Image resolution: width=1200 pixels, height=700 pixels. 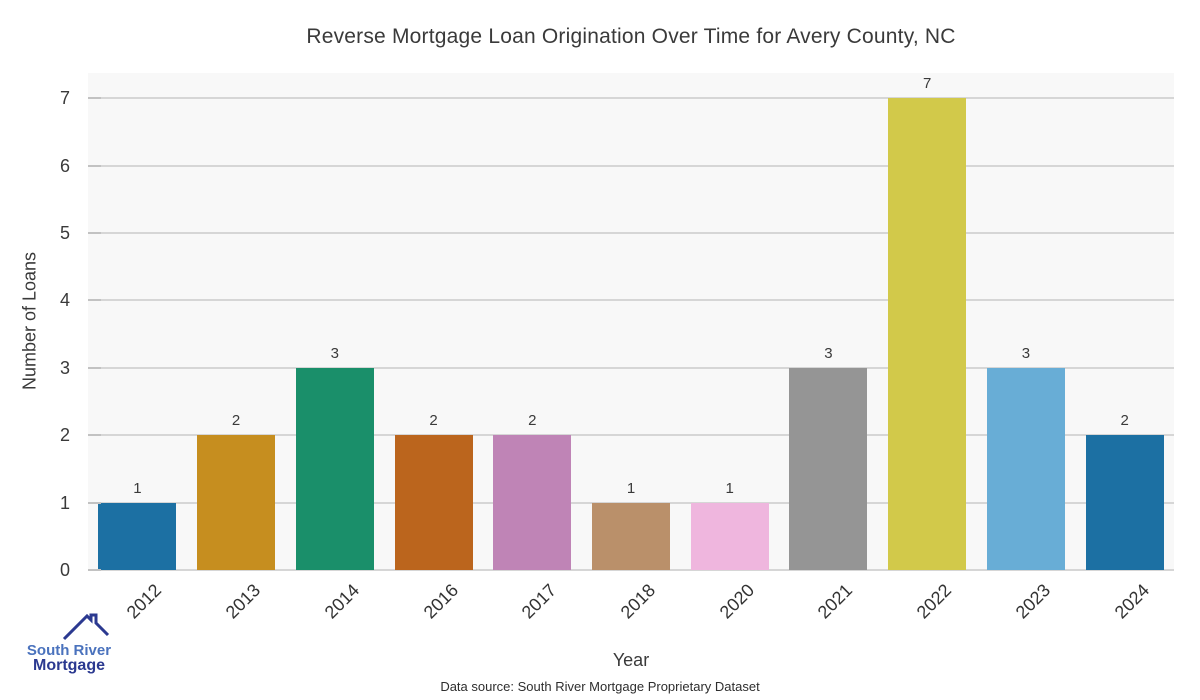 What do you see at coordinates (40, 326) in the screenshot?
I see `y-axis-tick-labels: 0 1 2 3 4 5 6 7` at bounding box center [40, 326].